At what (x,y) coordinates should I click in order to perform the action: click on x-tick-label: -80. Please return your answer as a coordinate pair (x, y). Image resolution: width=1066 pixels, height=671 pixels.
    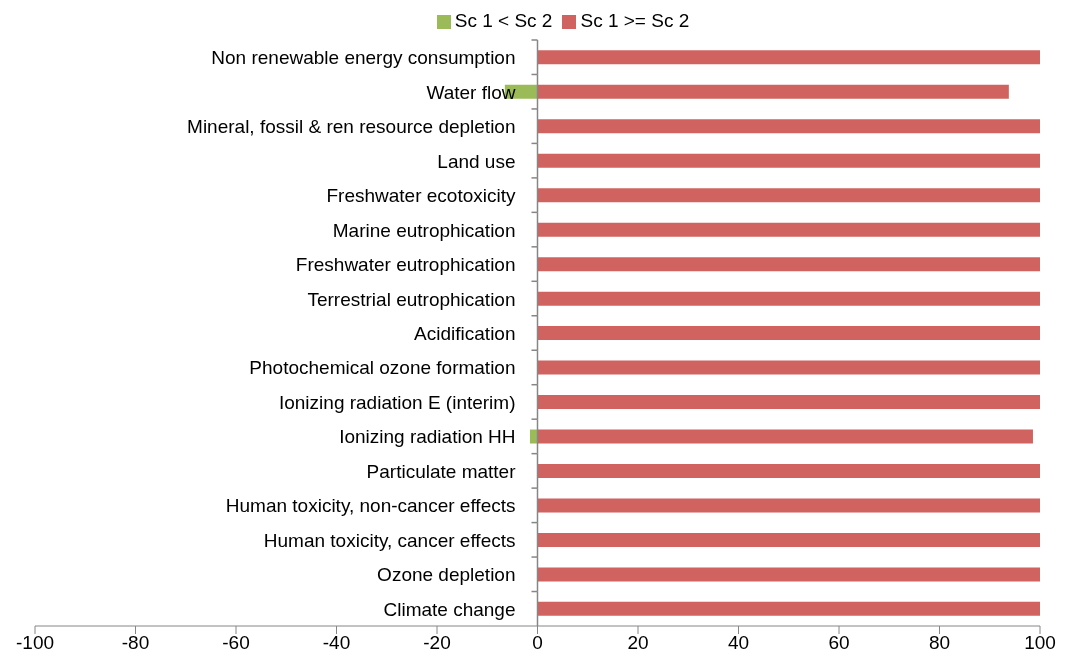
    Looking at the image, I should click on (135, 643).